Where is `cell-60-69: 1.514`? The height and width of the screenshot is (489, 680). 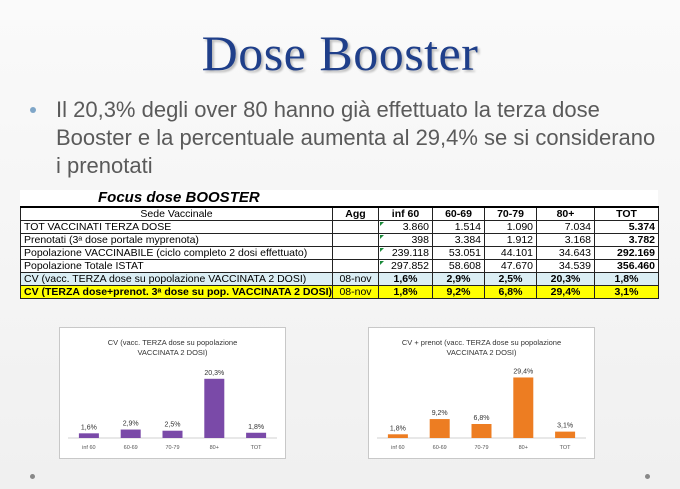 cell-60-69: 1.514 is located at coordinates (458, 227).